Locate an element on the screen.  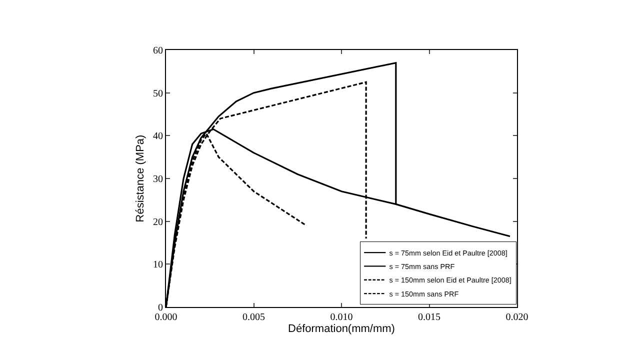
x-axis-title: Déformation(mm/mm) is located at coordinates (341, 329).